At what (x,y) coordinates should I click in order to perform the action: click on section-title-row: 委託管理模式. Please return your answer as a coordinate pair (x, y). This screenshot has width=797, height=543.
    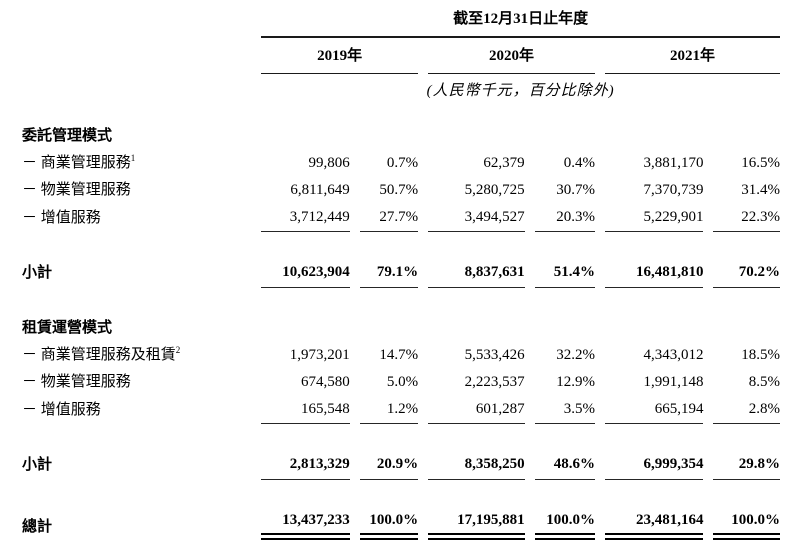
    Looking at the image, I should click on (401, 136).